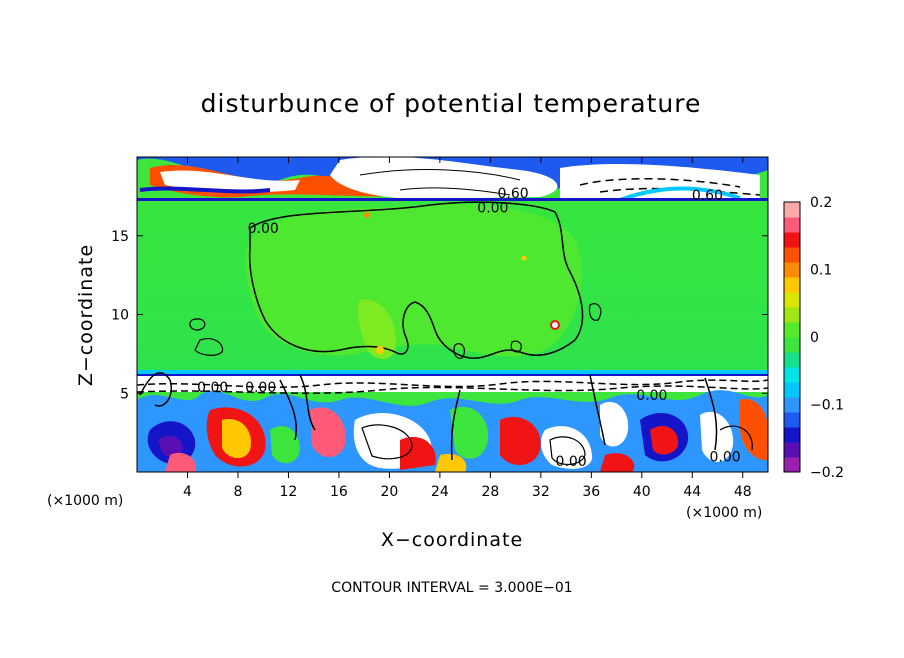  What do you see at coordinates (827, 473) in the screenshot?
I see `colorbar-tick-label: −0.2` at bounding box center [827, 473].